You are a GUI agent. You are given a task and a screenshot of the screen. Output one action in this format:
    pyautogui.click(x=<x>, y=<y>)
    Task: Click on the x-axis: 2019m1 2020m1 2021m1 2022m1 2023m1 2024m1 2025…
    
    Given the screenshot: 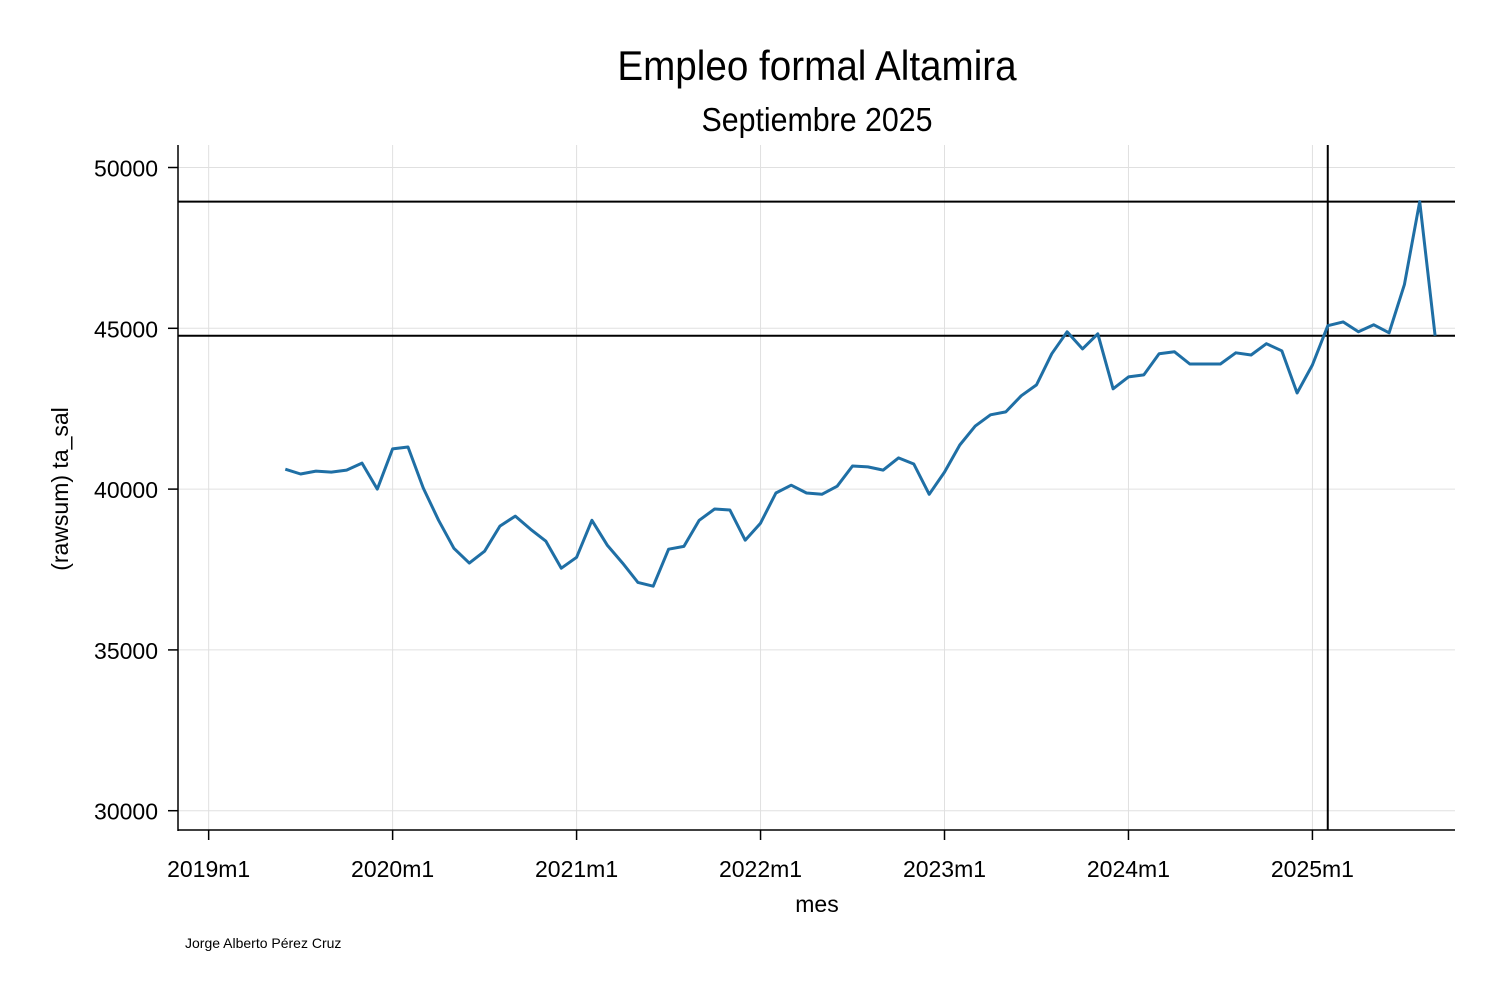 What is the action you would take?
    pyautogui.click(x=760, y=856)
    